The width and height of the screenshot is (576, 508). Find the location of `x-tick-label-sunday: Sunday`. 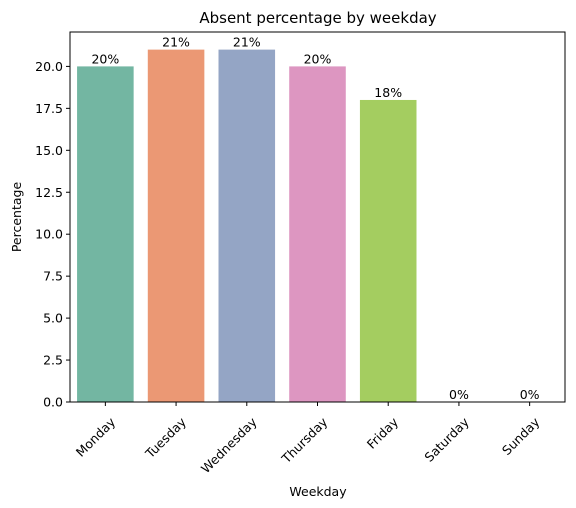

x-tick-label-sunday: Sunday is located at coordinates (521, 436).